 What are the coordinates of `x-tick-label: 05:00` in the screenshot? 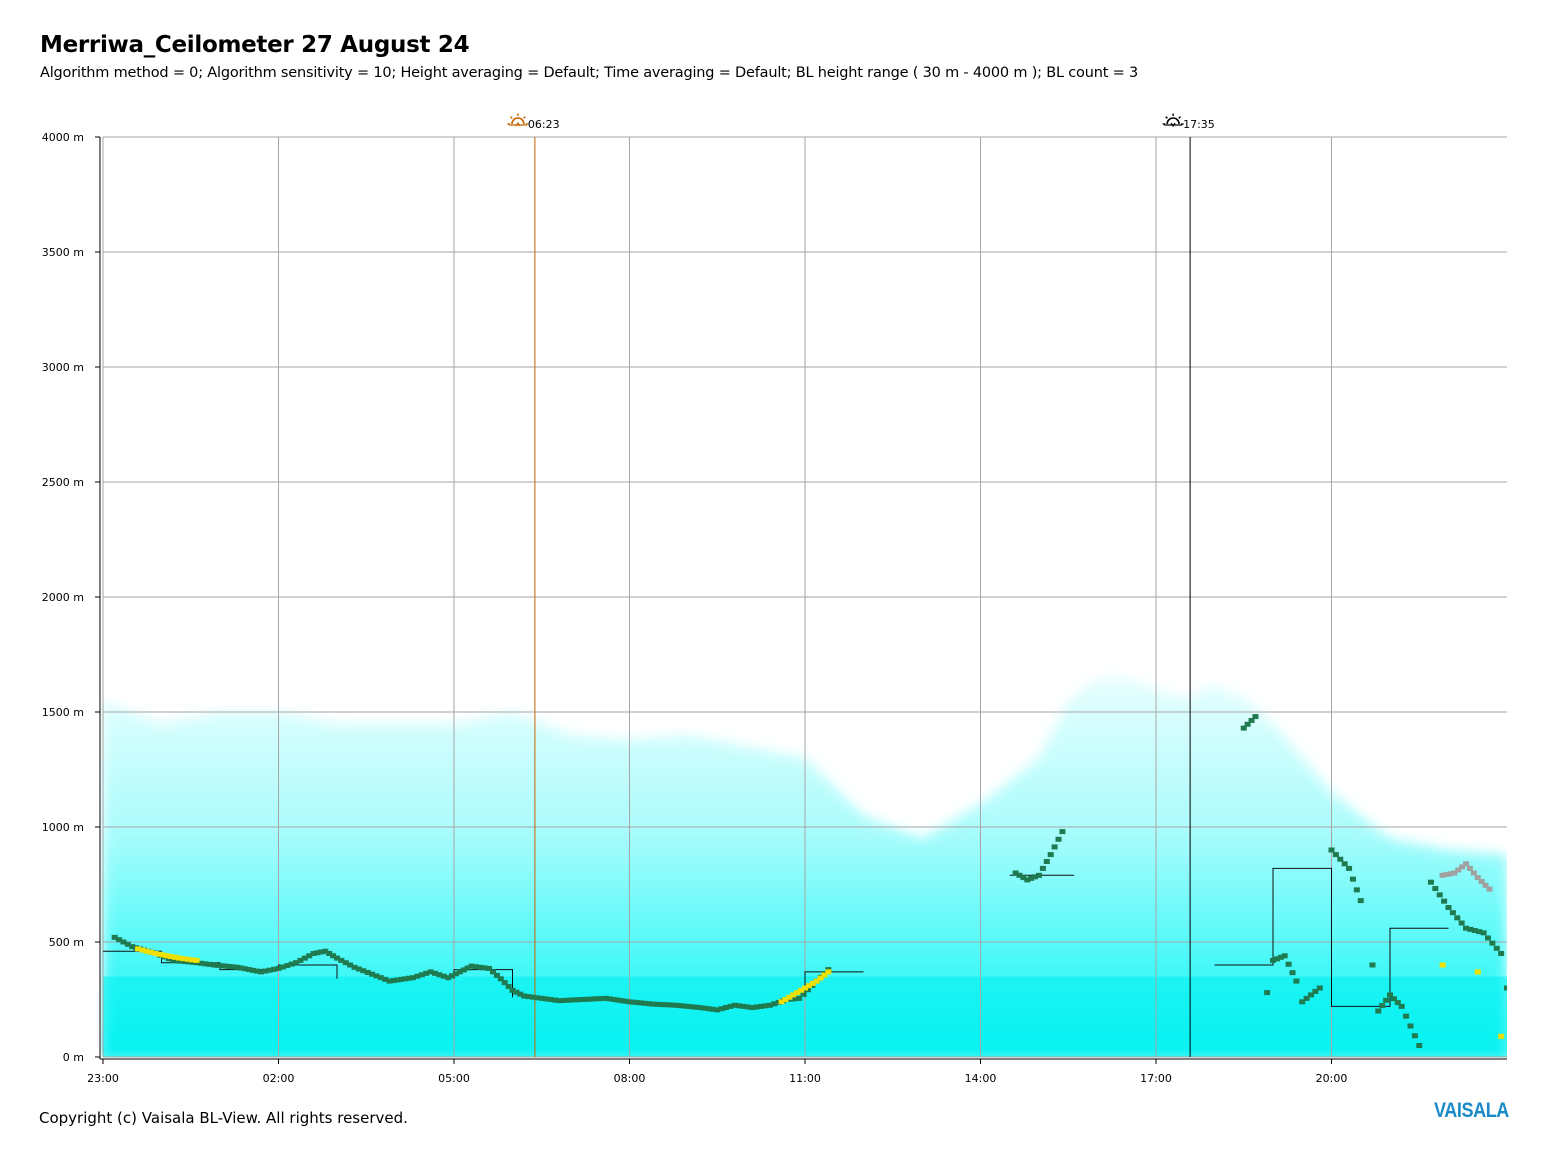 It's located at (454, 1078).